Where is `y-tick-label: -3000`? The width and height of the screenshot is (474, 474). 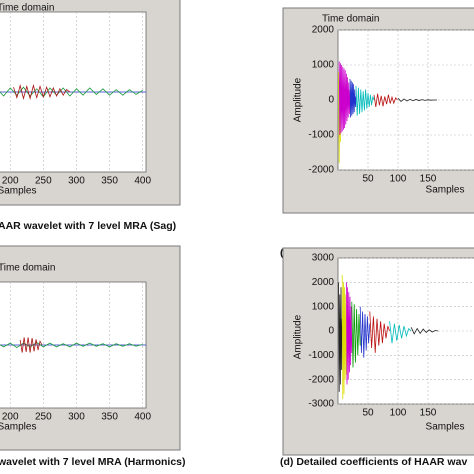
y-tick-label: -3000 is located at coordinates (321, 404).